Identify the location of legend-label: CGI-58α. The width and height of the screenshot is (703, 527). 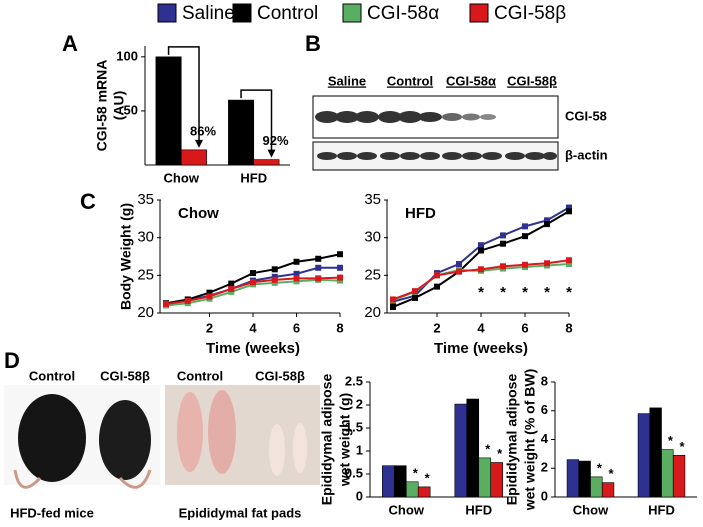
(403, 13).